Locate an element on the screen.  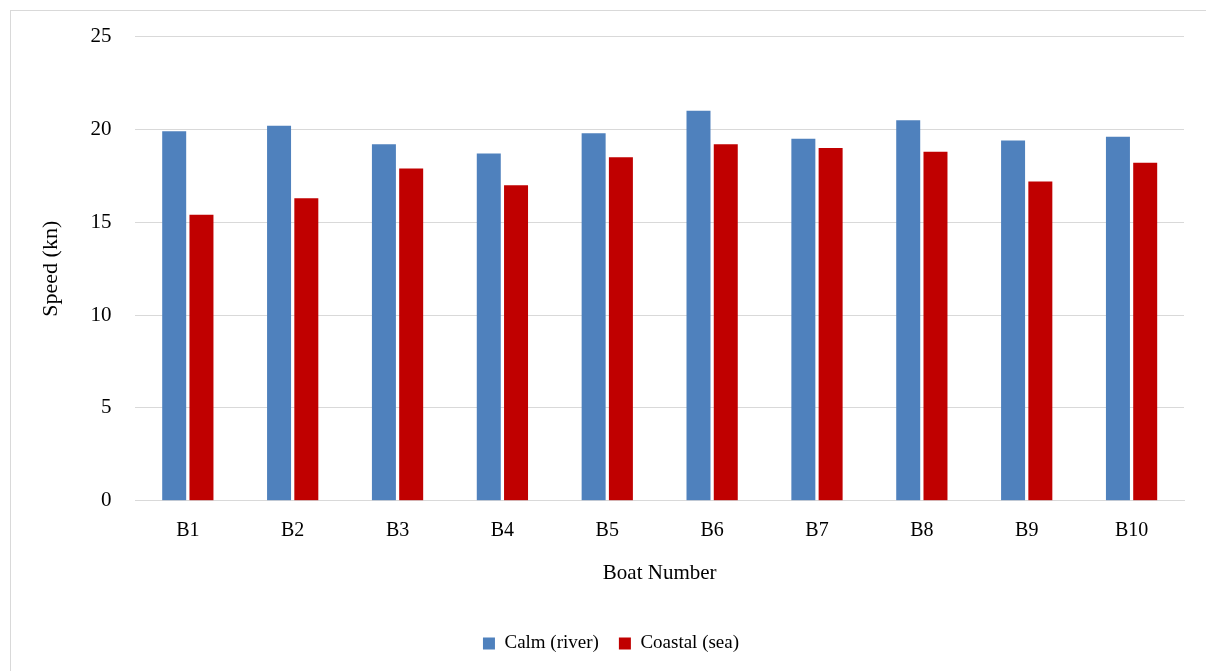
x-tick-label: B5 is located at coordinates (607, 529).